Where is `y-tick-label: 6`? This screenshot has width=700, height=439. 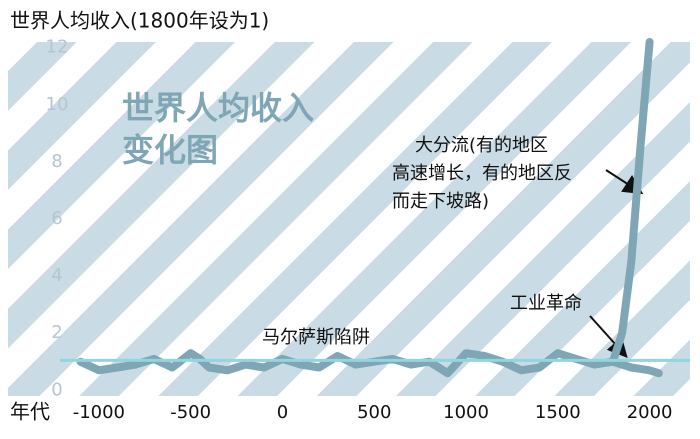 y-tick-label: 6 is located at coordinates (56, 218).